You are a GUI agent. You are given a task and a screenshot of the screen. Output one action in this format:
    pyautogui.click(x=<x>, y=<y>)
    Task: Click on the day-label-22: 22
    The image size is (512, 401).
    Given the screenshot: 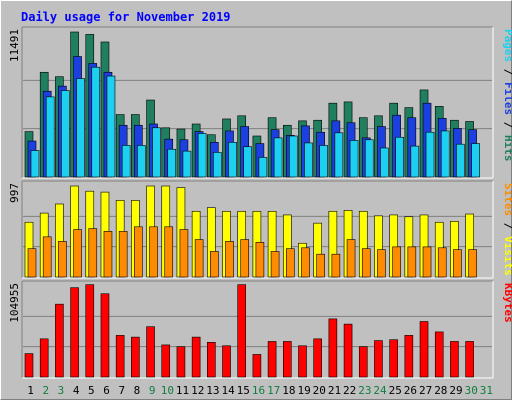 What is the action you would take?
    pyautogui.click(x=349, y=390)
    